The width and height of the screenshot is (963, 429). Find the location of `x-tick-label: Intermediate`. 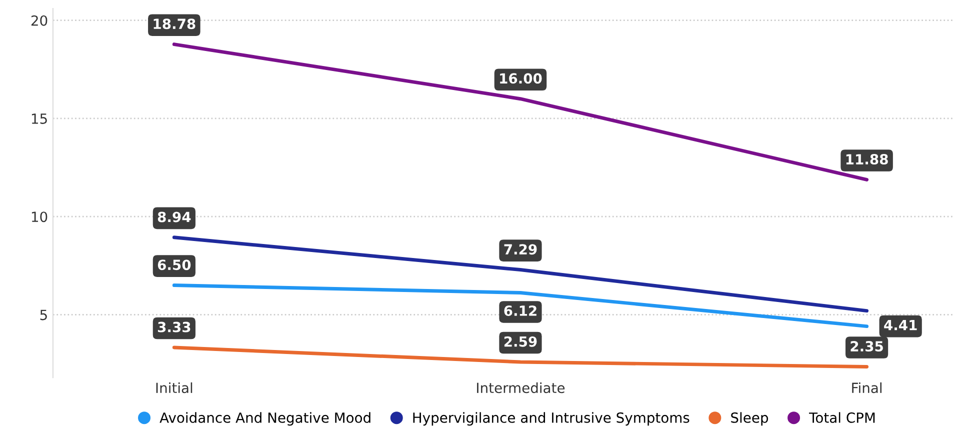

x-tick-label: Intermediate is located at coordinates (521, 388).